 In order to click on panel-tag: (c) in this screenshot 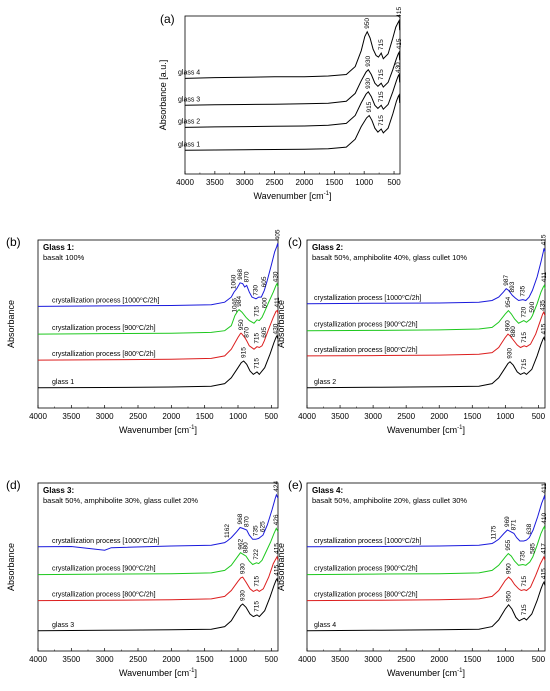, I will do `click(295, 242)`.